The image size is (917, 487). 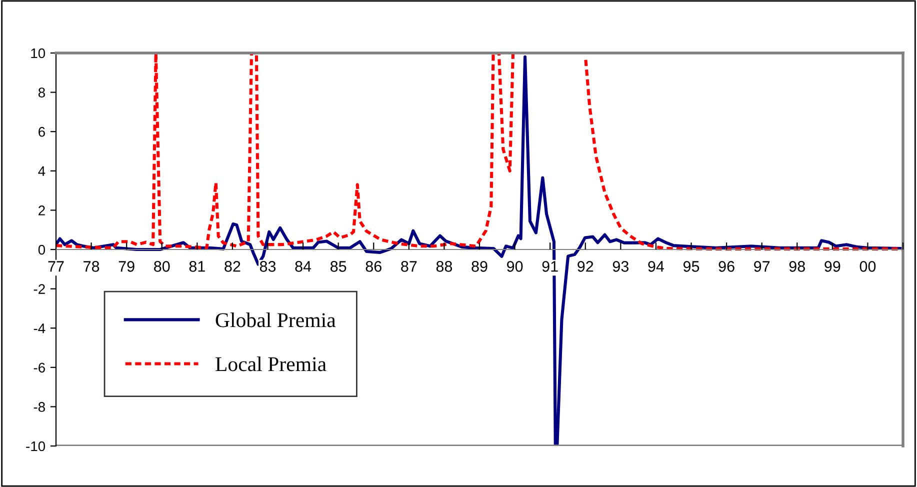 I want to click on x-tick-label: 82, so click(x=232, y=266).